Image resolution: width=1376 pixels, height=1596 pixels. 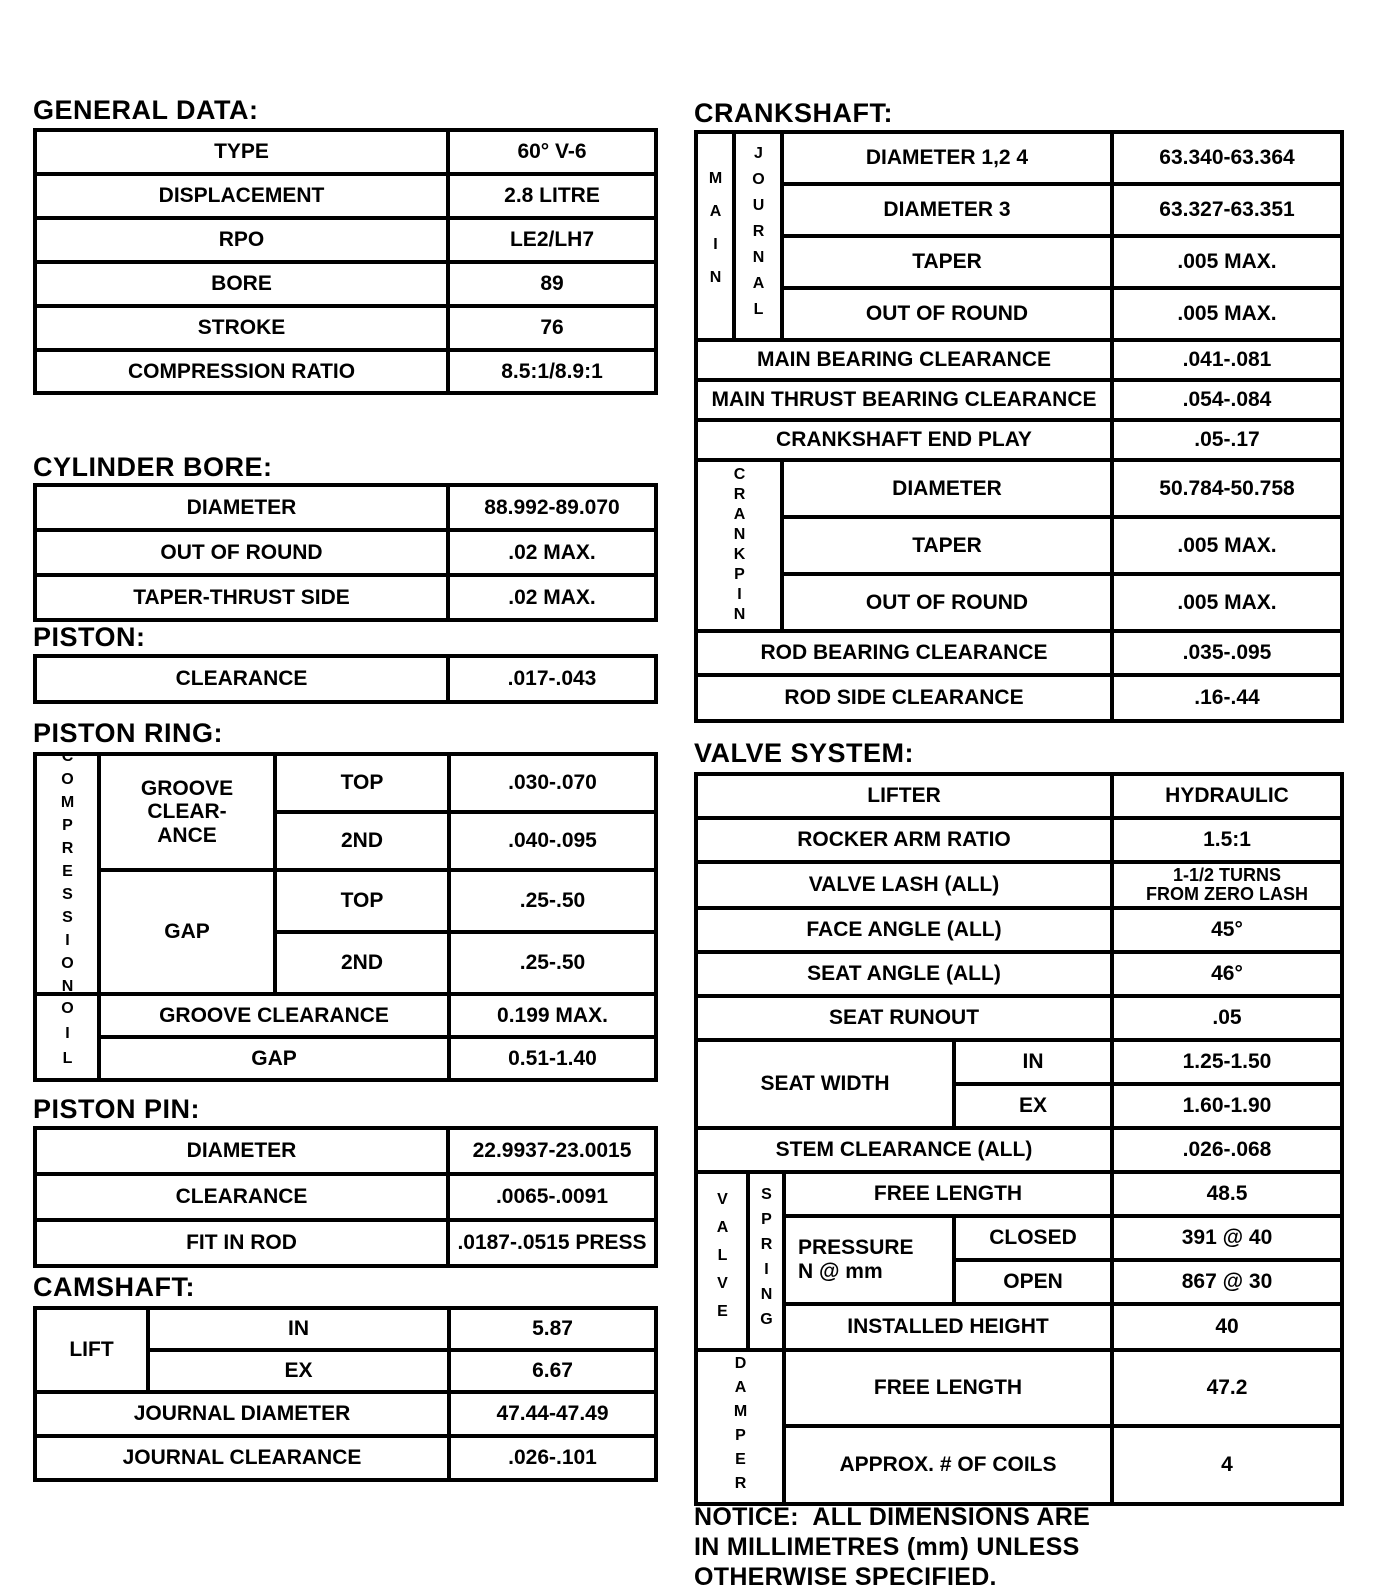 What do you see at coordinates (241, 240) in the screenshot?
I see `row-label: RPO` at bounding box center [241, 240].